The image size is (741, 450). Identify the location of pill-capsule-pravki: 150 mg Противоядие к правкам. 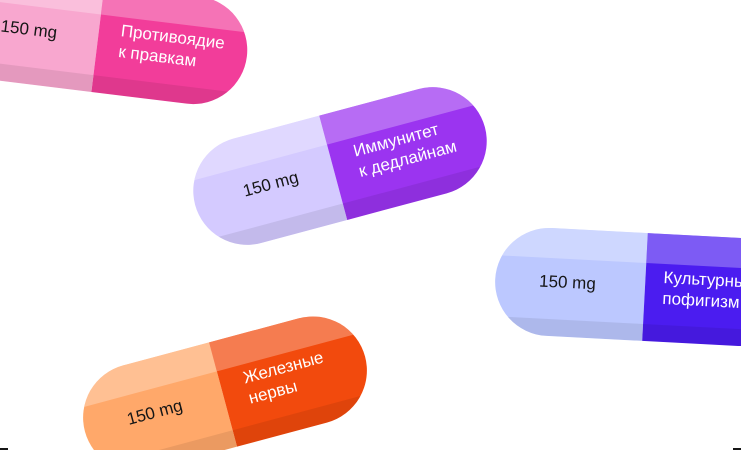
(127, 55).